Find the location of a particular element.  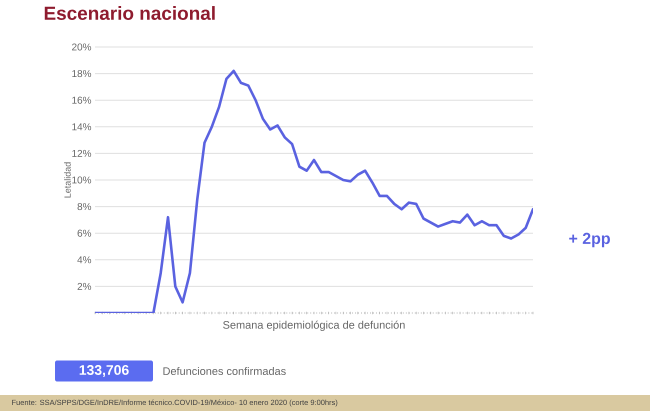

y-tick-label: 14% is located at coordinates (82, 126).